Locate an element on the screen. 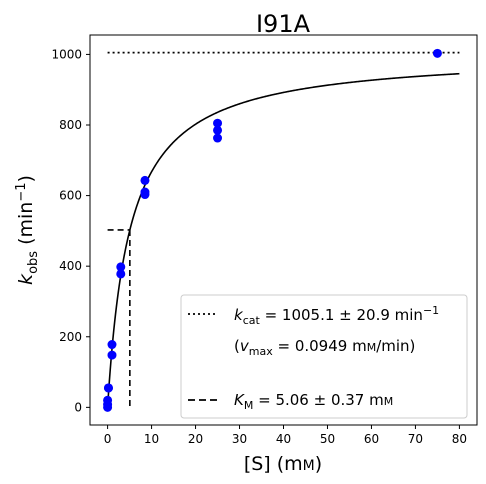 This screenshot has width=486, height=484. x-axis-label-close: ) is located at coordinates (318, 464).